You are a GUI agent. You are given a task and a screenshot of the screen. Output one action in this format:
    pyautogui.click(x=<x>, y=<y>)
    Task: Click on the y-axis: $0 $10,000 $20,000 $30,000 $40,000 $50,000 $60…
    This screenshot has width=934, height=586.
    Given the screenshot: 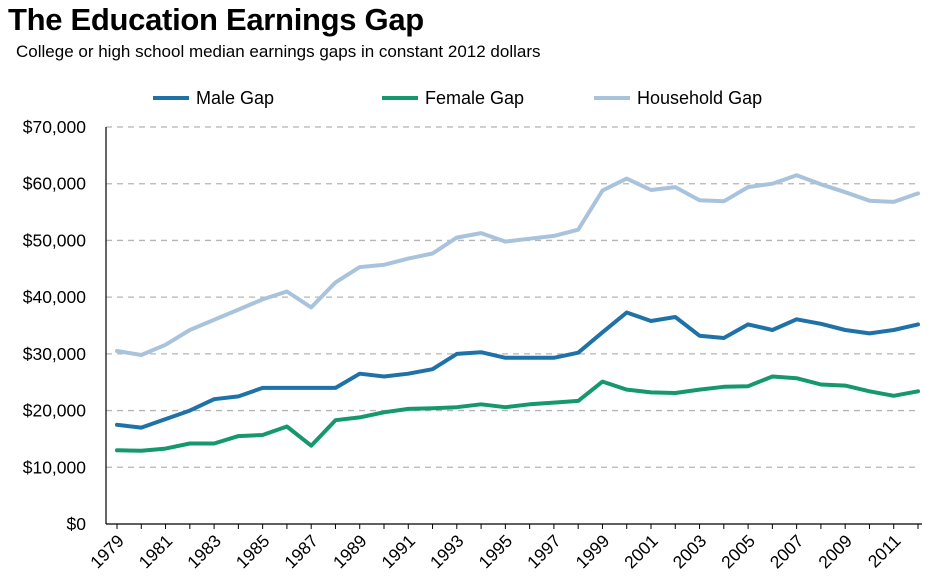 What is the action you would take?
    pyautogui.click(x=65, y=325)
    